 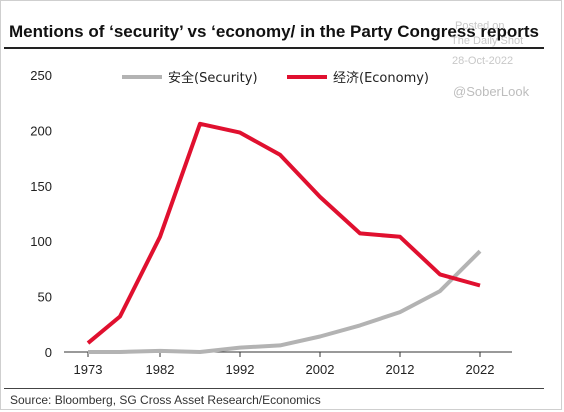 I want to click on x-tick-labels: 1973 1982 1992 2002 2012 2022, so click(x=284, y=364).